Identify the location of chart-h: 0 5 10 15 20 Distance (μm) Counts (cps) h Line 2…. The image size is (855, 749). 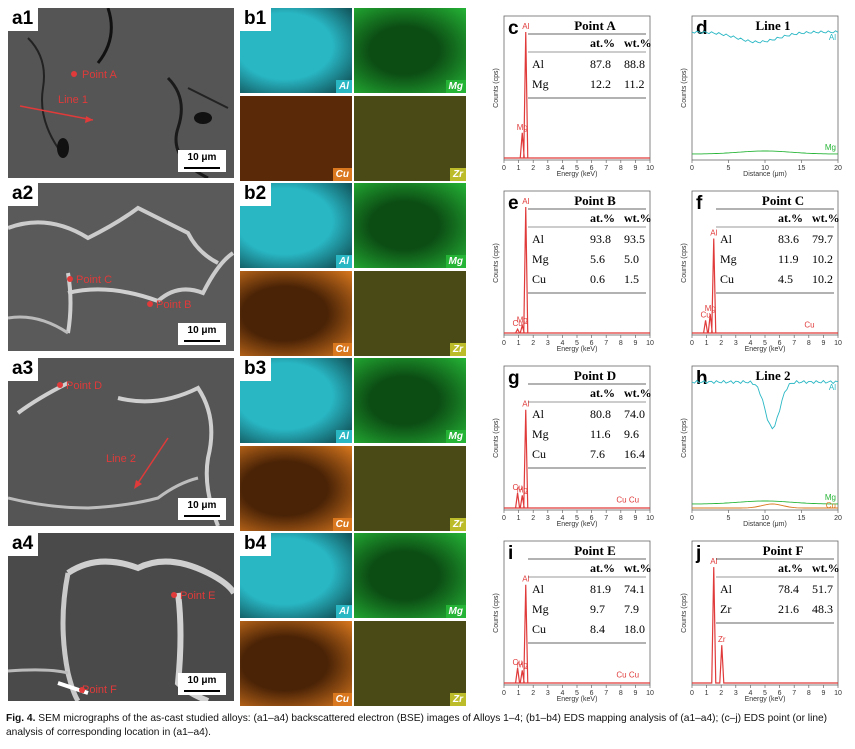
(754, 443).